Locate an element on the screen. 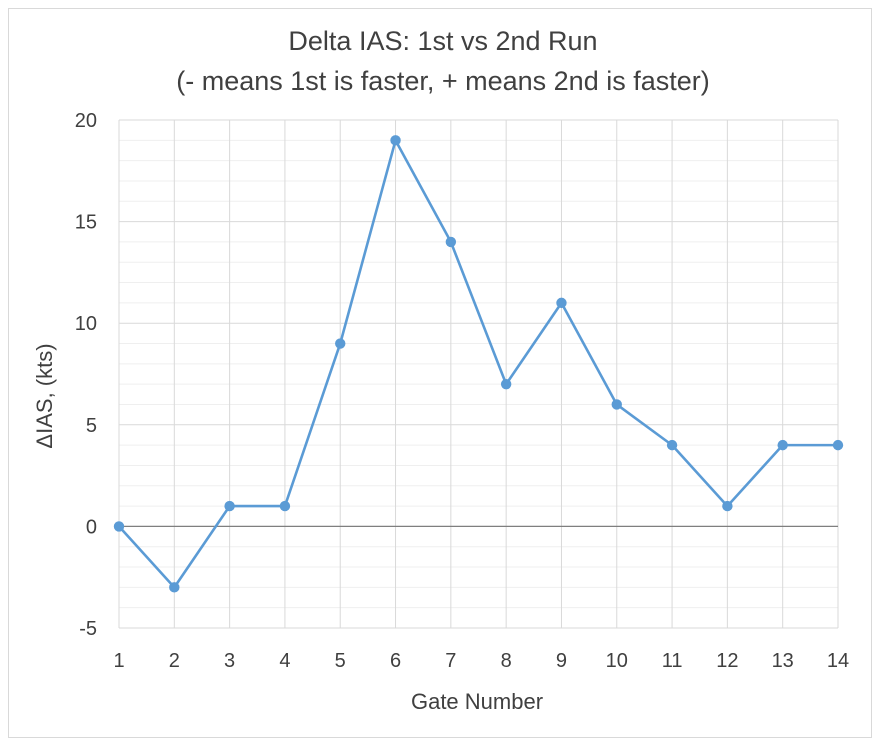  y-tick-label: -5 is located at coordinates (88, 629).